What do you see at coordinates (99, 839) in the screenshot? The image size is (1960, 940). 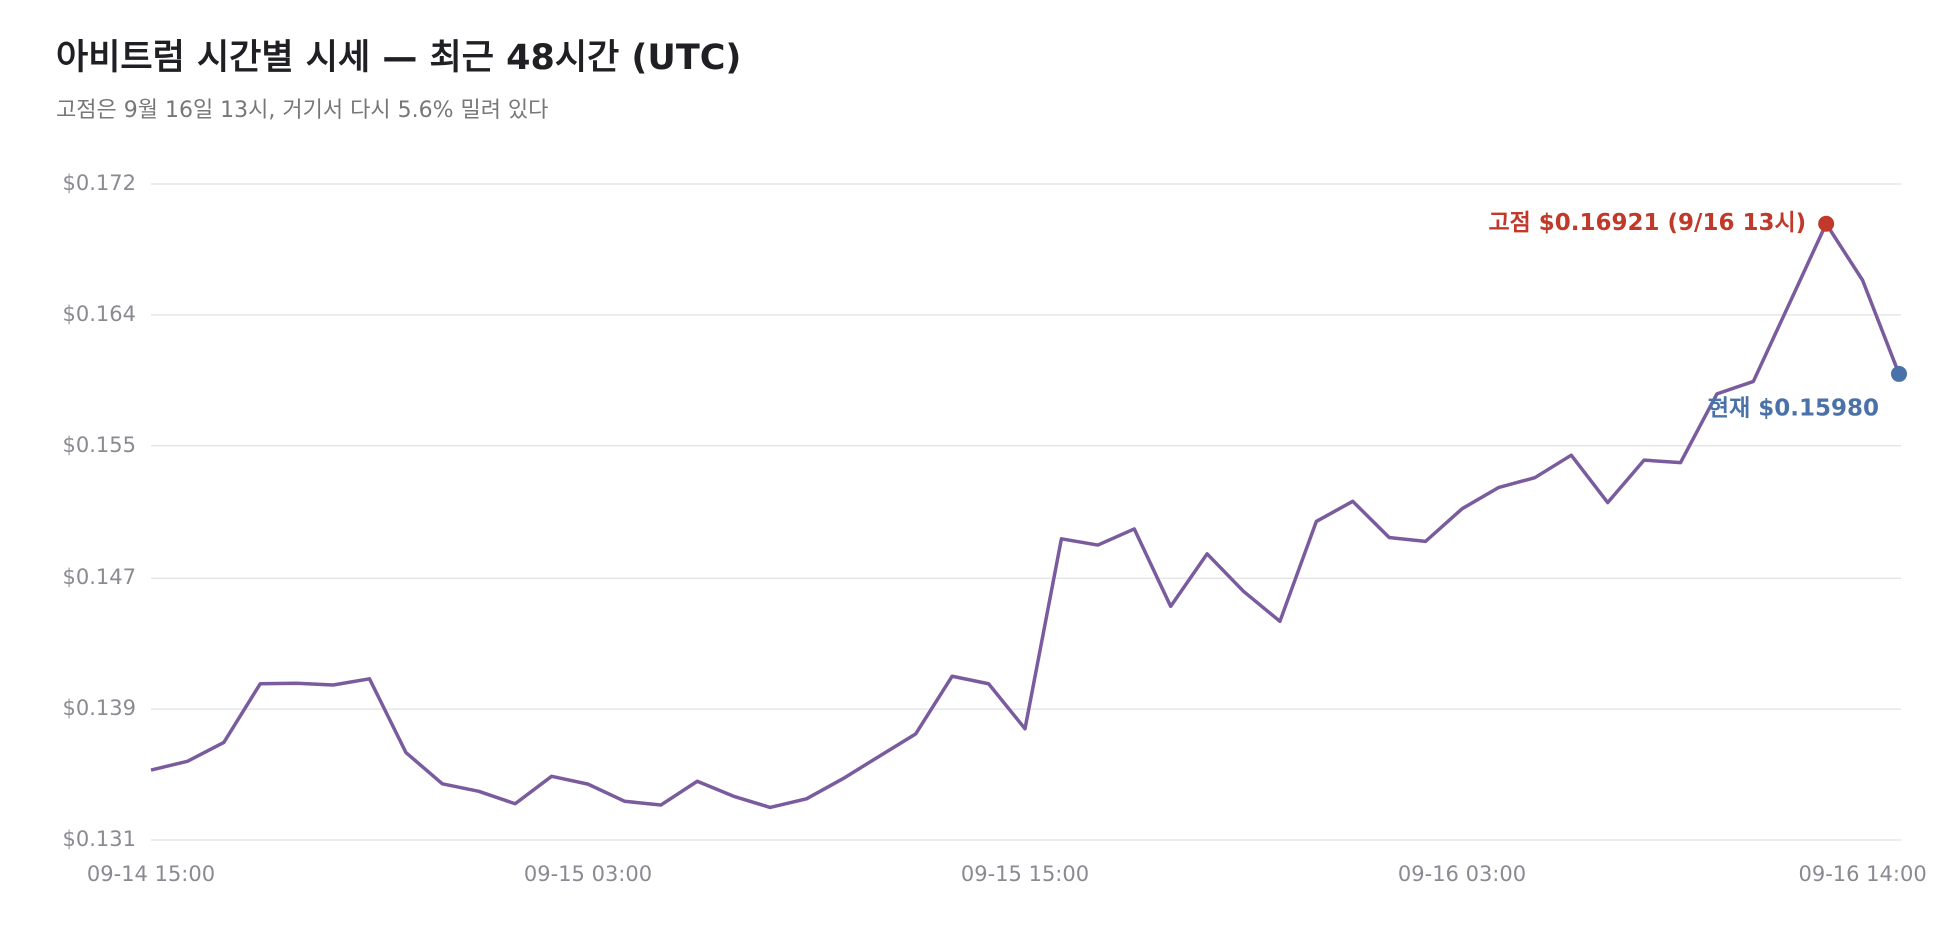 I see `y-tick-label: $0.131` at bounding box center [99, 839].